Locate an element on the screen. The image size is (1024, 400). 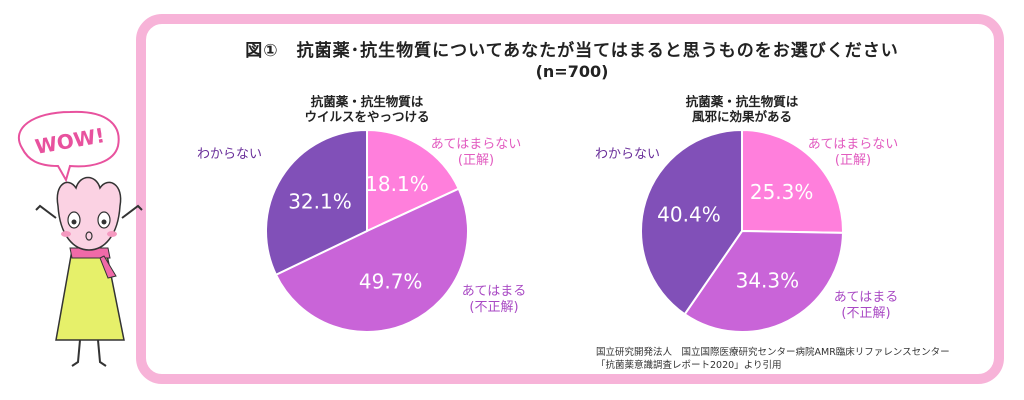
head-icon is located at coordinates (89, 213).